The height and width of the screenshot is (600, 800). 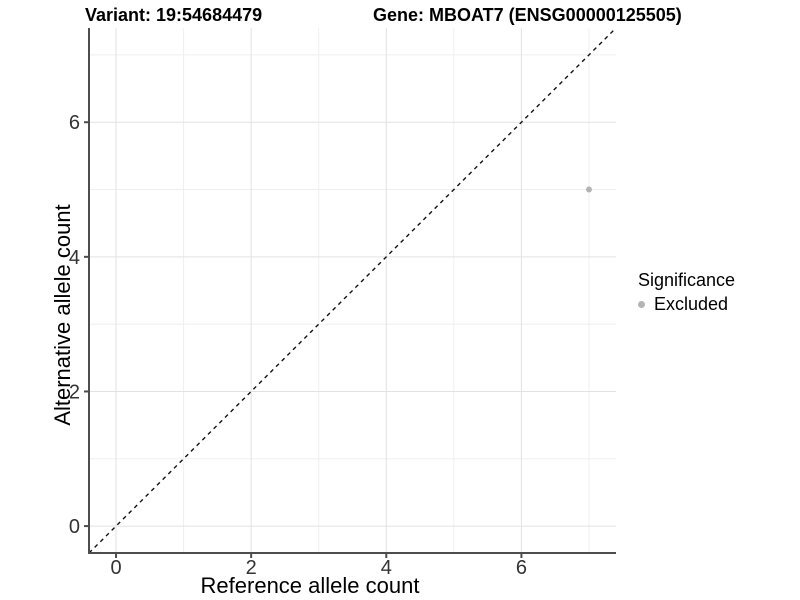 What do you see at coordinates (521, 568) in the screenshot?
I see `x-tick-label: 6` at bounding box center [521, 568].